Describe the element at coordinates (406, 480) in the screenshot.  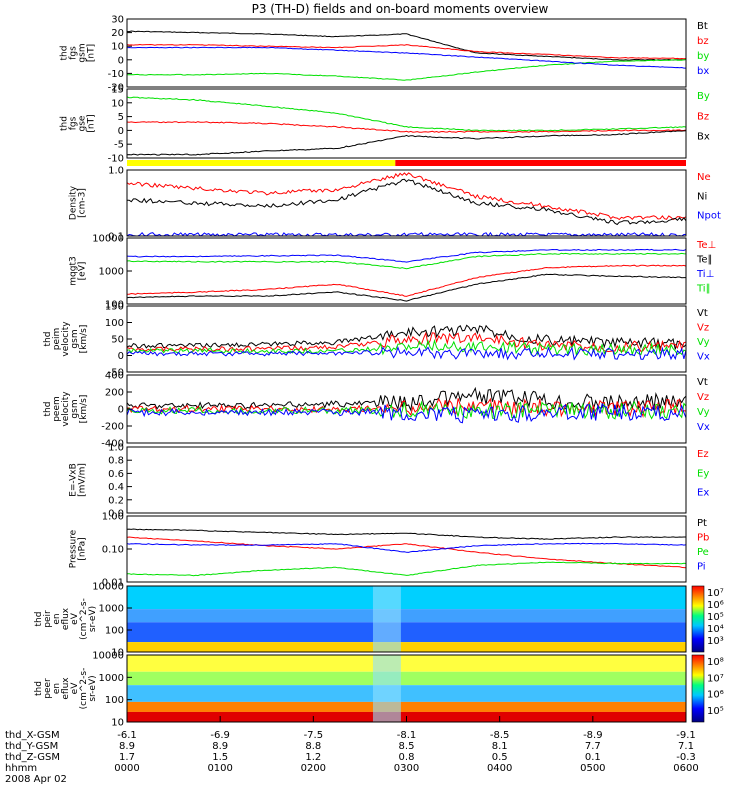
I see `efield-frame` at that location.